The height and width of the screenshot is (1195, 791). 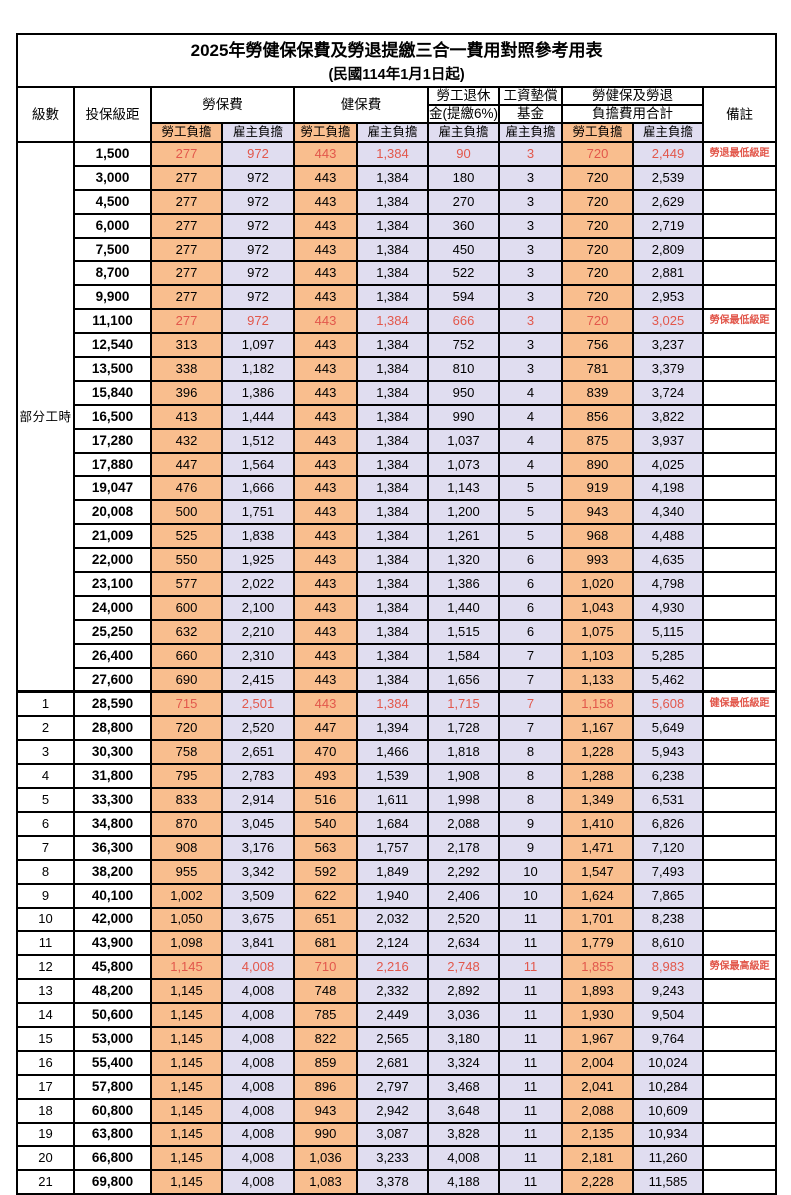 I want to click on total-employer-cell: 2,809, so click(x=668, y=249).